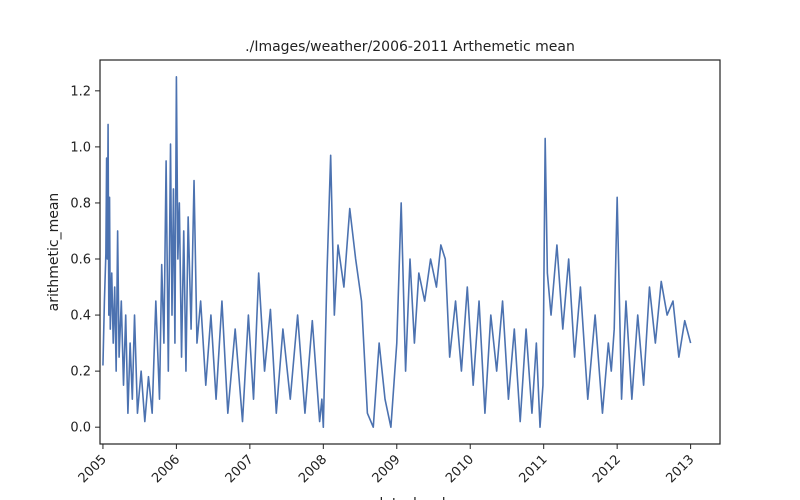  Describe the element at coordinates (80, 203) in the screenshot. I see `y-tick-label-0.8: 0.8` at that location.